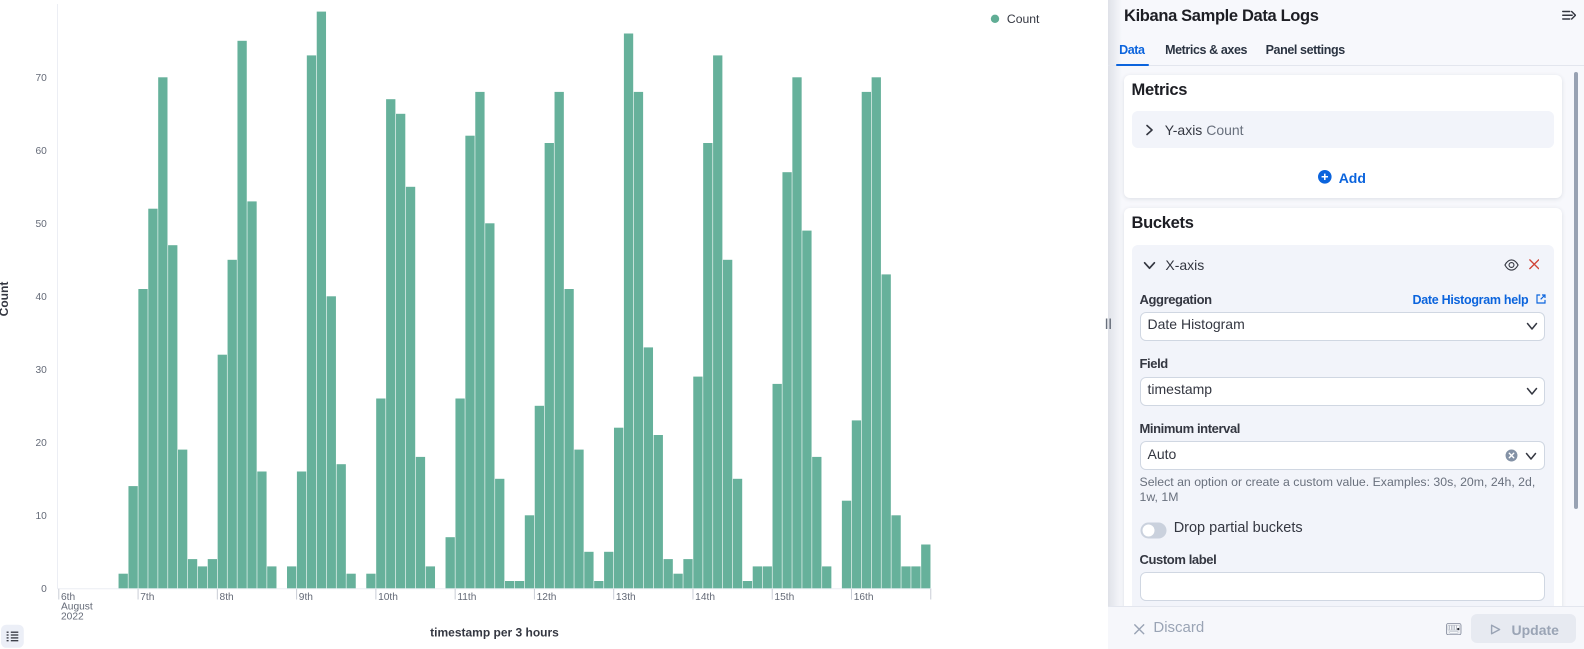 The width and height of the screenshot is (1584, 649). What do you see at coordinates (72, 616) in the screenshot?
I see `svg-text: 2022` at bounding box center [72, 616].